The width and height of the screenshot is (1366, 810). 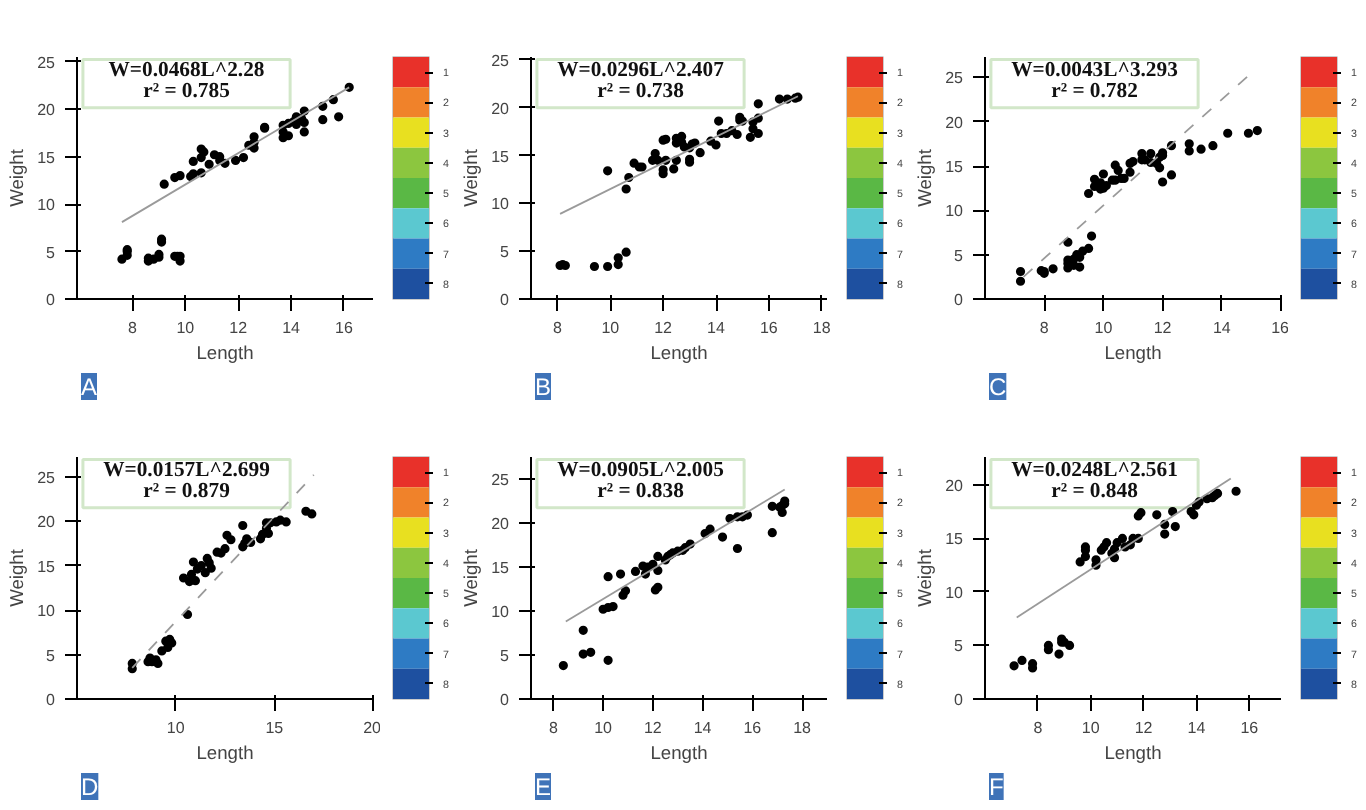 What do you see at coordinates (186, 471) in the screenshot?
I see `annotation: W=0.0157L^2.699` at bounding box center [186, 471].